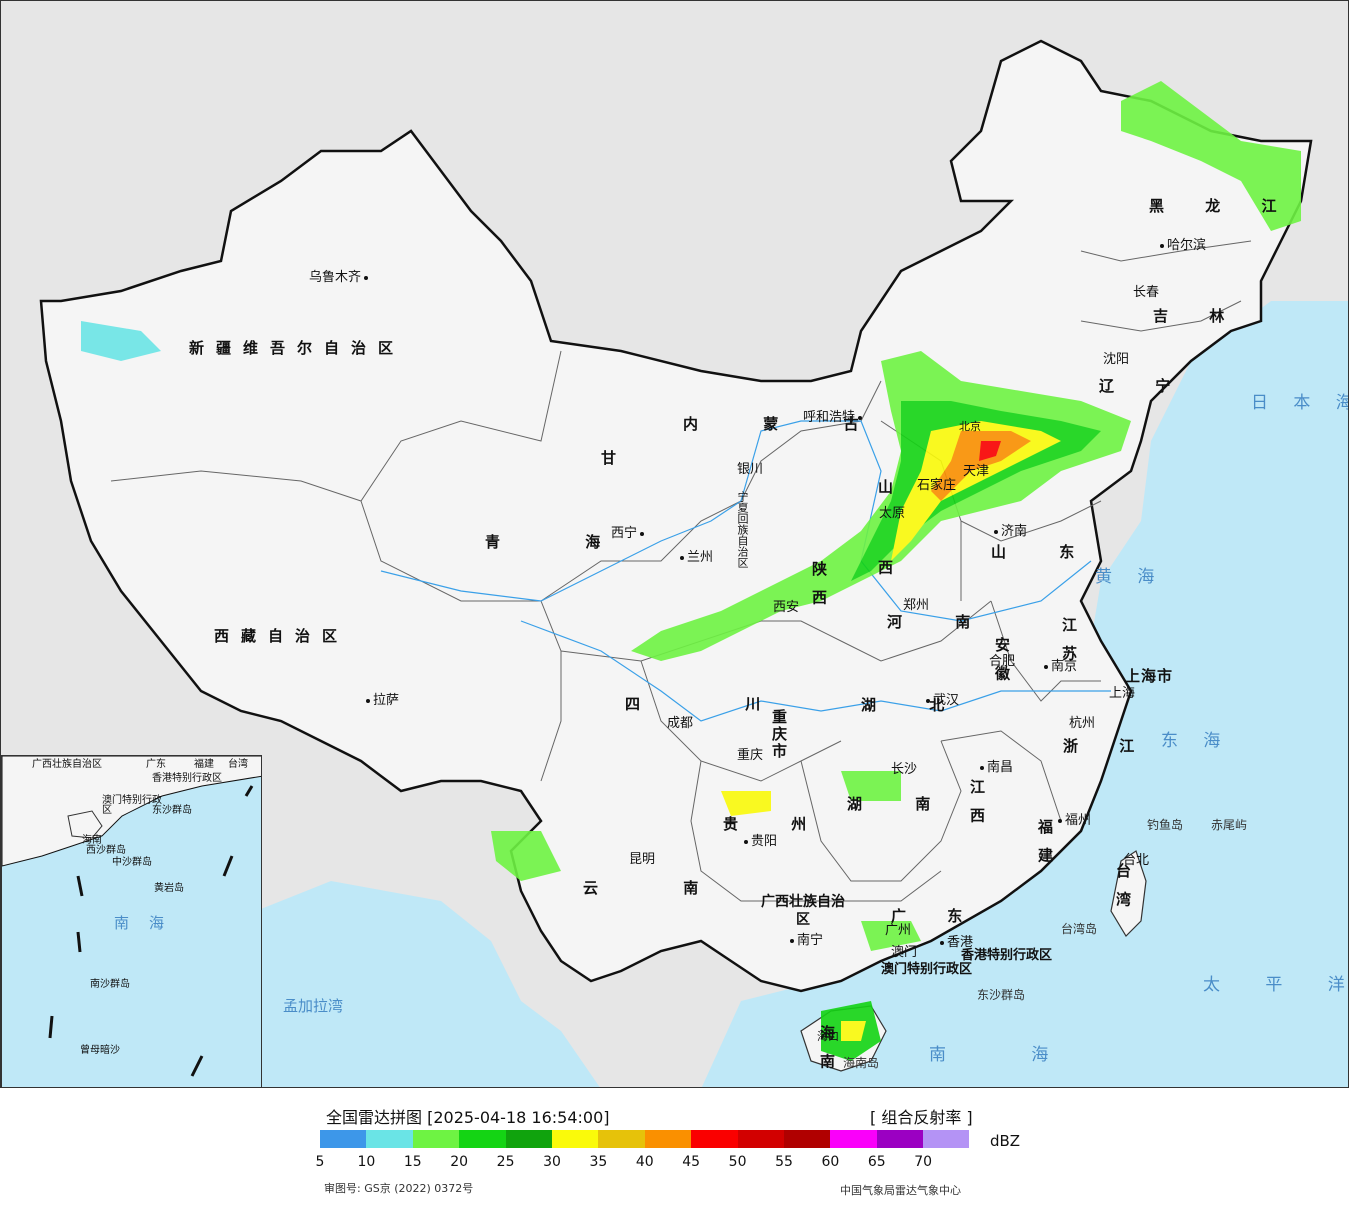 The width and height of the screenshot is (1349, 1208). What do you see at coordinates (691, 1162) in the screenshot?
I see `legend-tick-label: 45` at bounding box center [691, 1162].